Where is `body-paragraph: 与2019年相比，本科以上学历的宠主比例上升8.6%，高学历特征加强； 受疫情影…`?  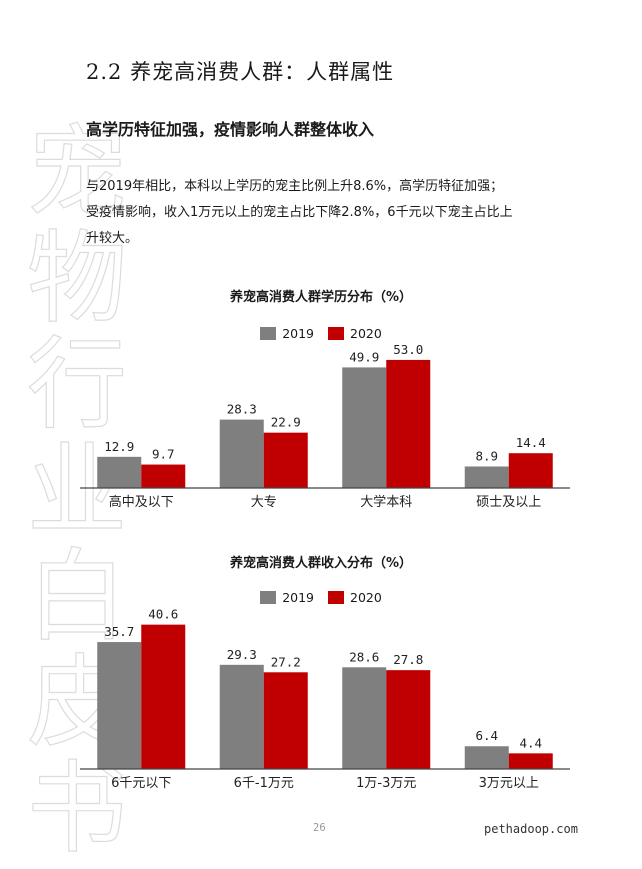 body-paragraph: 与2019年相比，本科以上学历的宠主比例上升8.6%，高学历特征加强； 受疫情影… is located at coordinates (325, 213).